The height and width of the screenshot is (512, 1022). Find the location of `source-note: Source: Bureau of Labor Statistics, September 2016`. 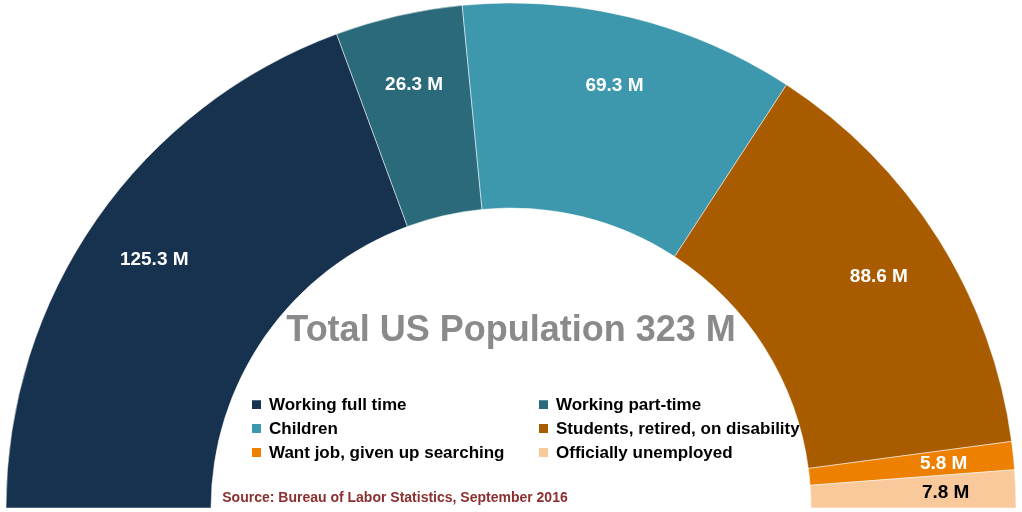

source-note: Source: Bureau of Labor Statistics, September 2016 is located at coordinates (395, 497).